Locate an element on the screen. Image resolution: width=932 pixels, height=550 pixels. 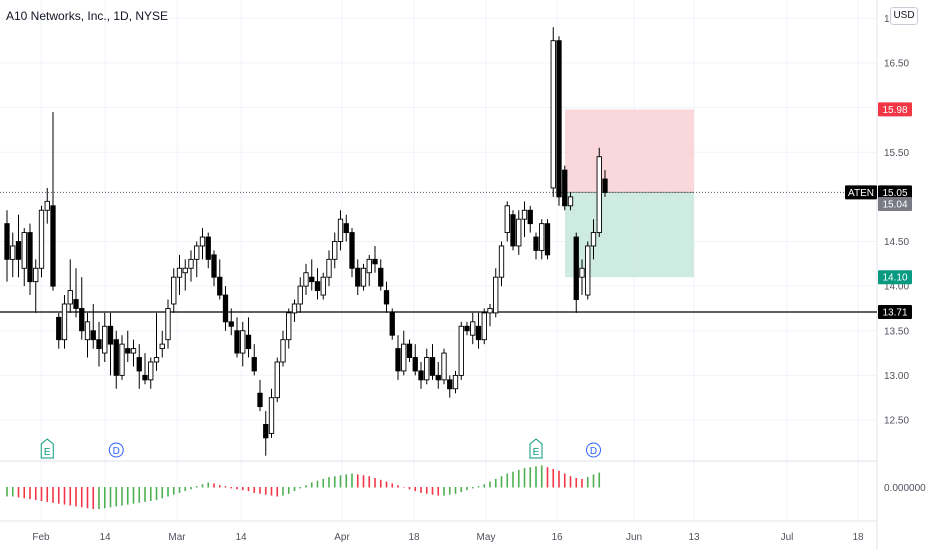
earnings-label: E is located at coordinates (47, 452).